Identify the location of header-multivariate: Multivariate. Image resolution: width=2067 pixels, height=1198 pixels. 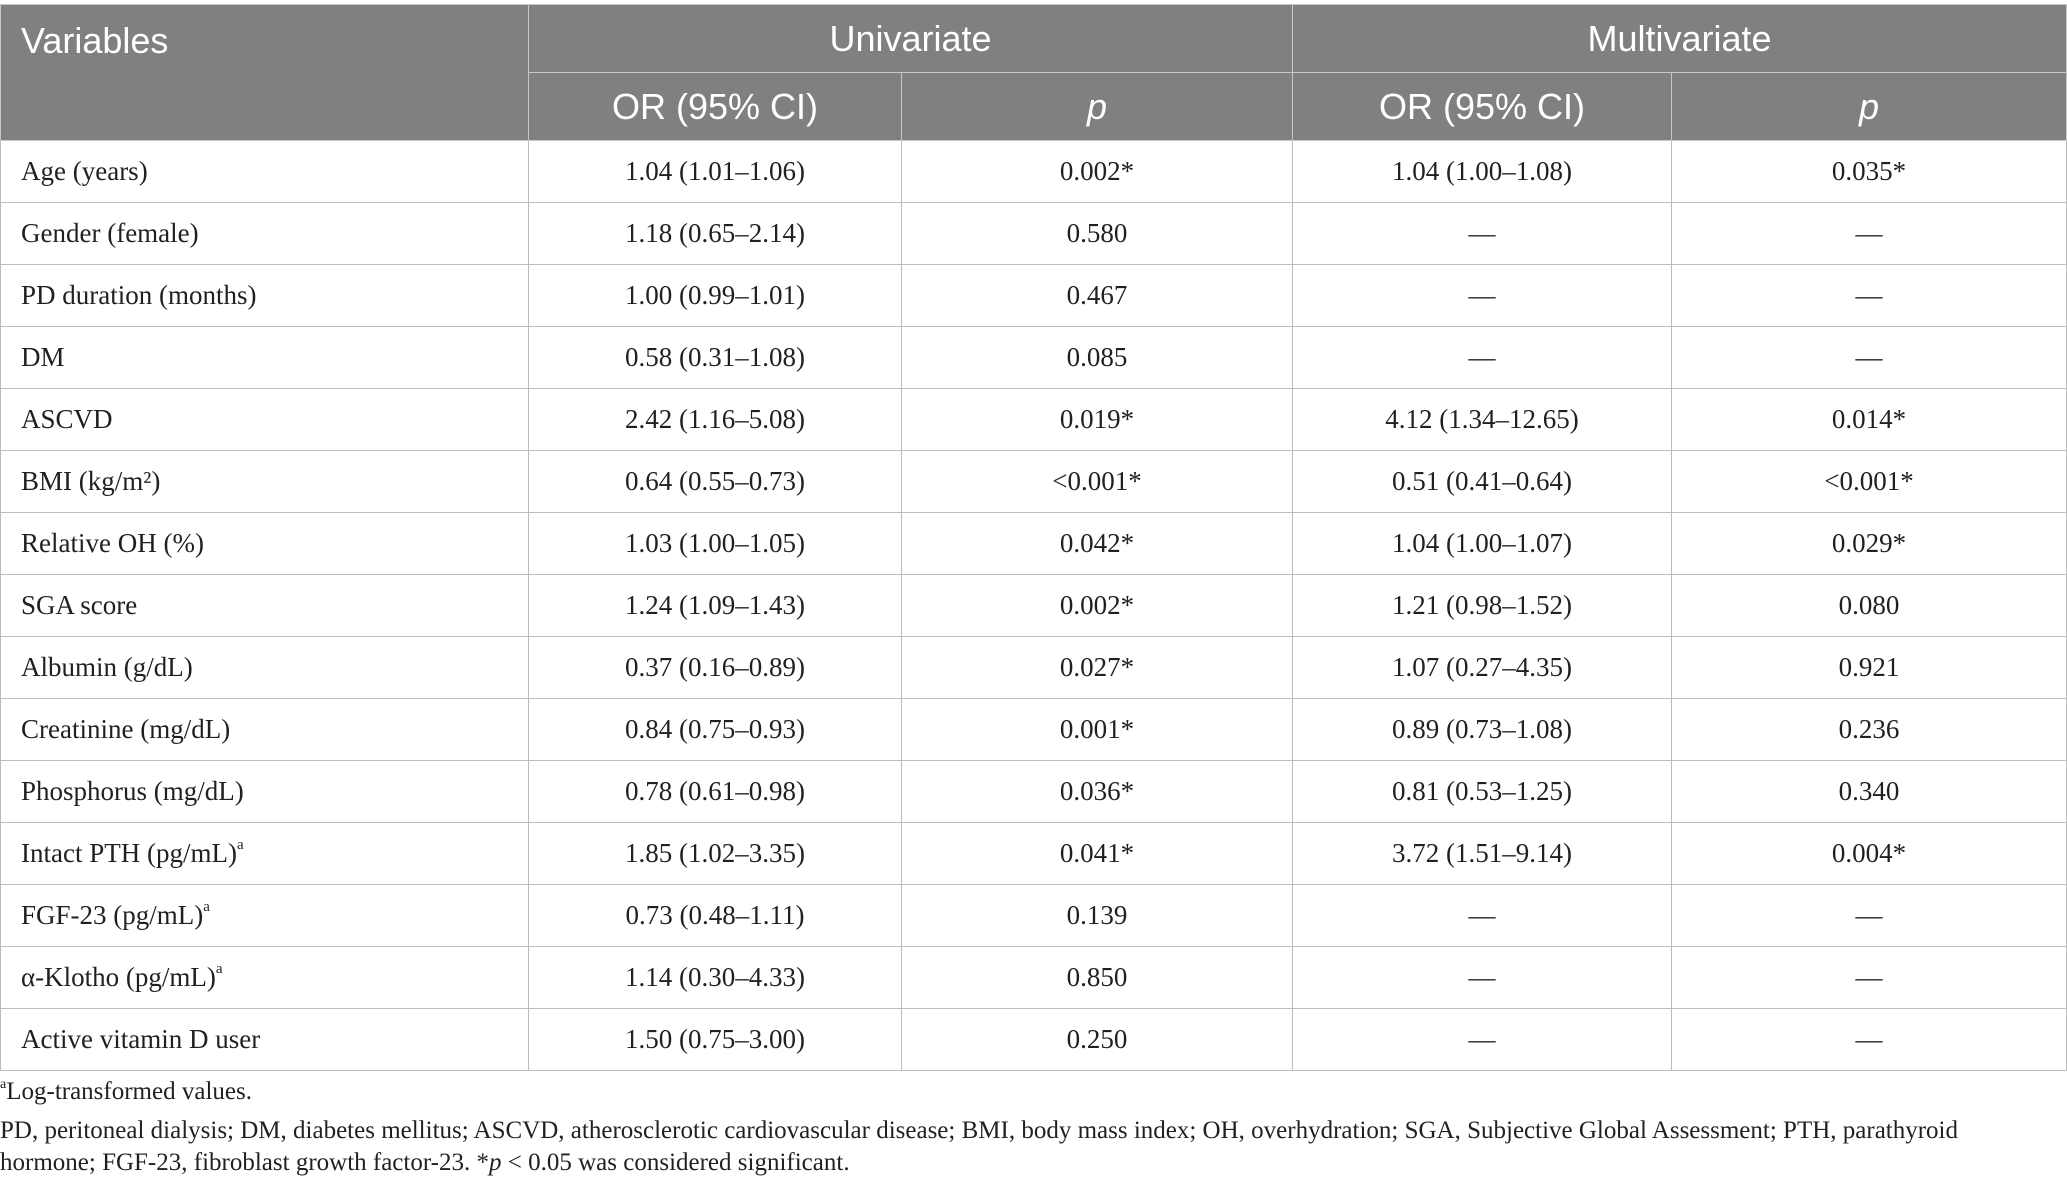
(1679, 38).